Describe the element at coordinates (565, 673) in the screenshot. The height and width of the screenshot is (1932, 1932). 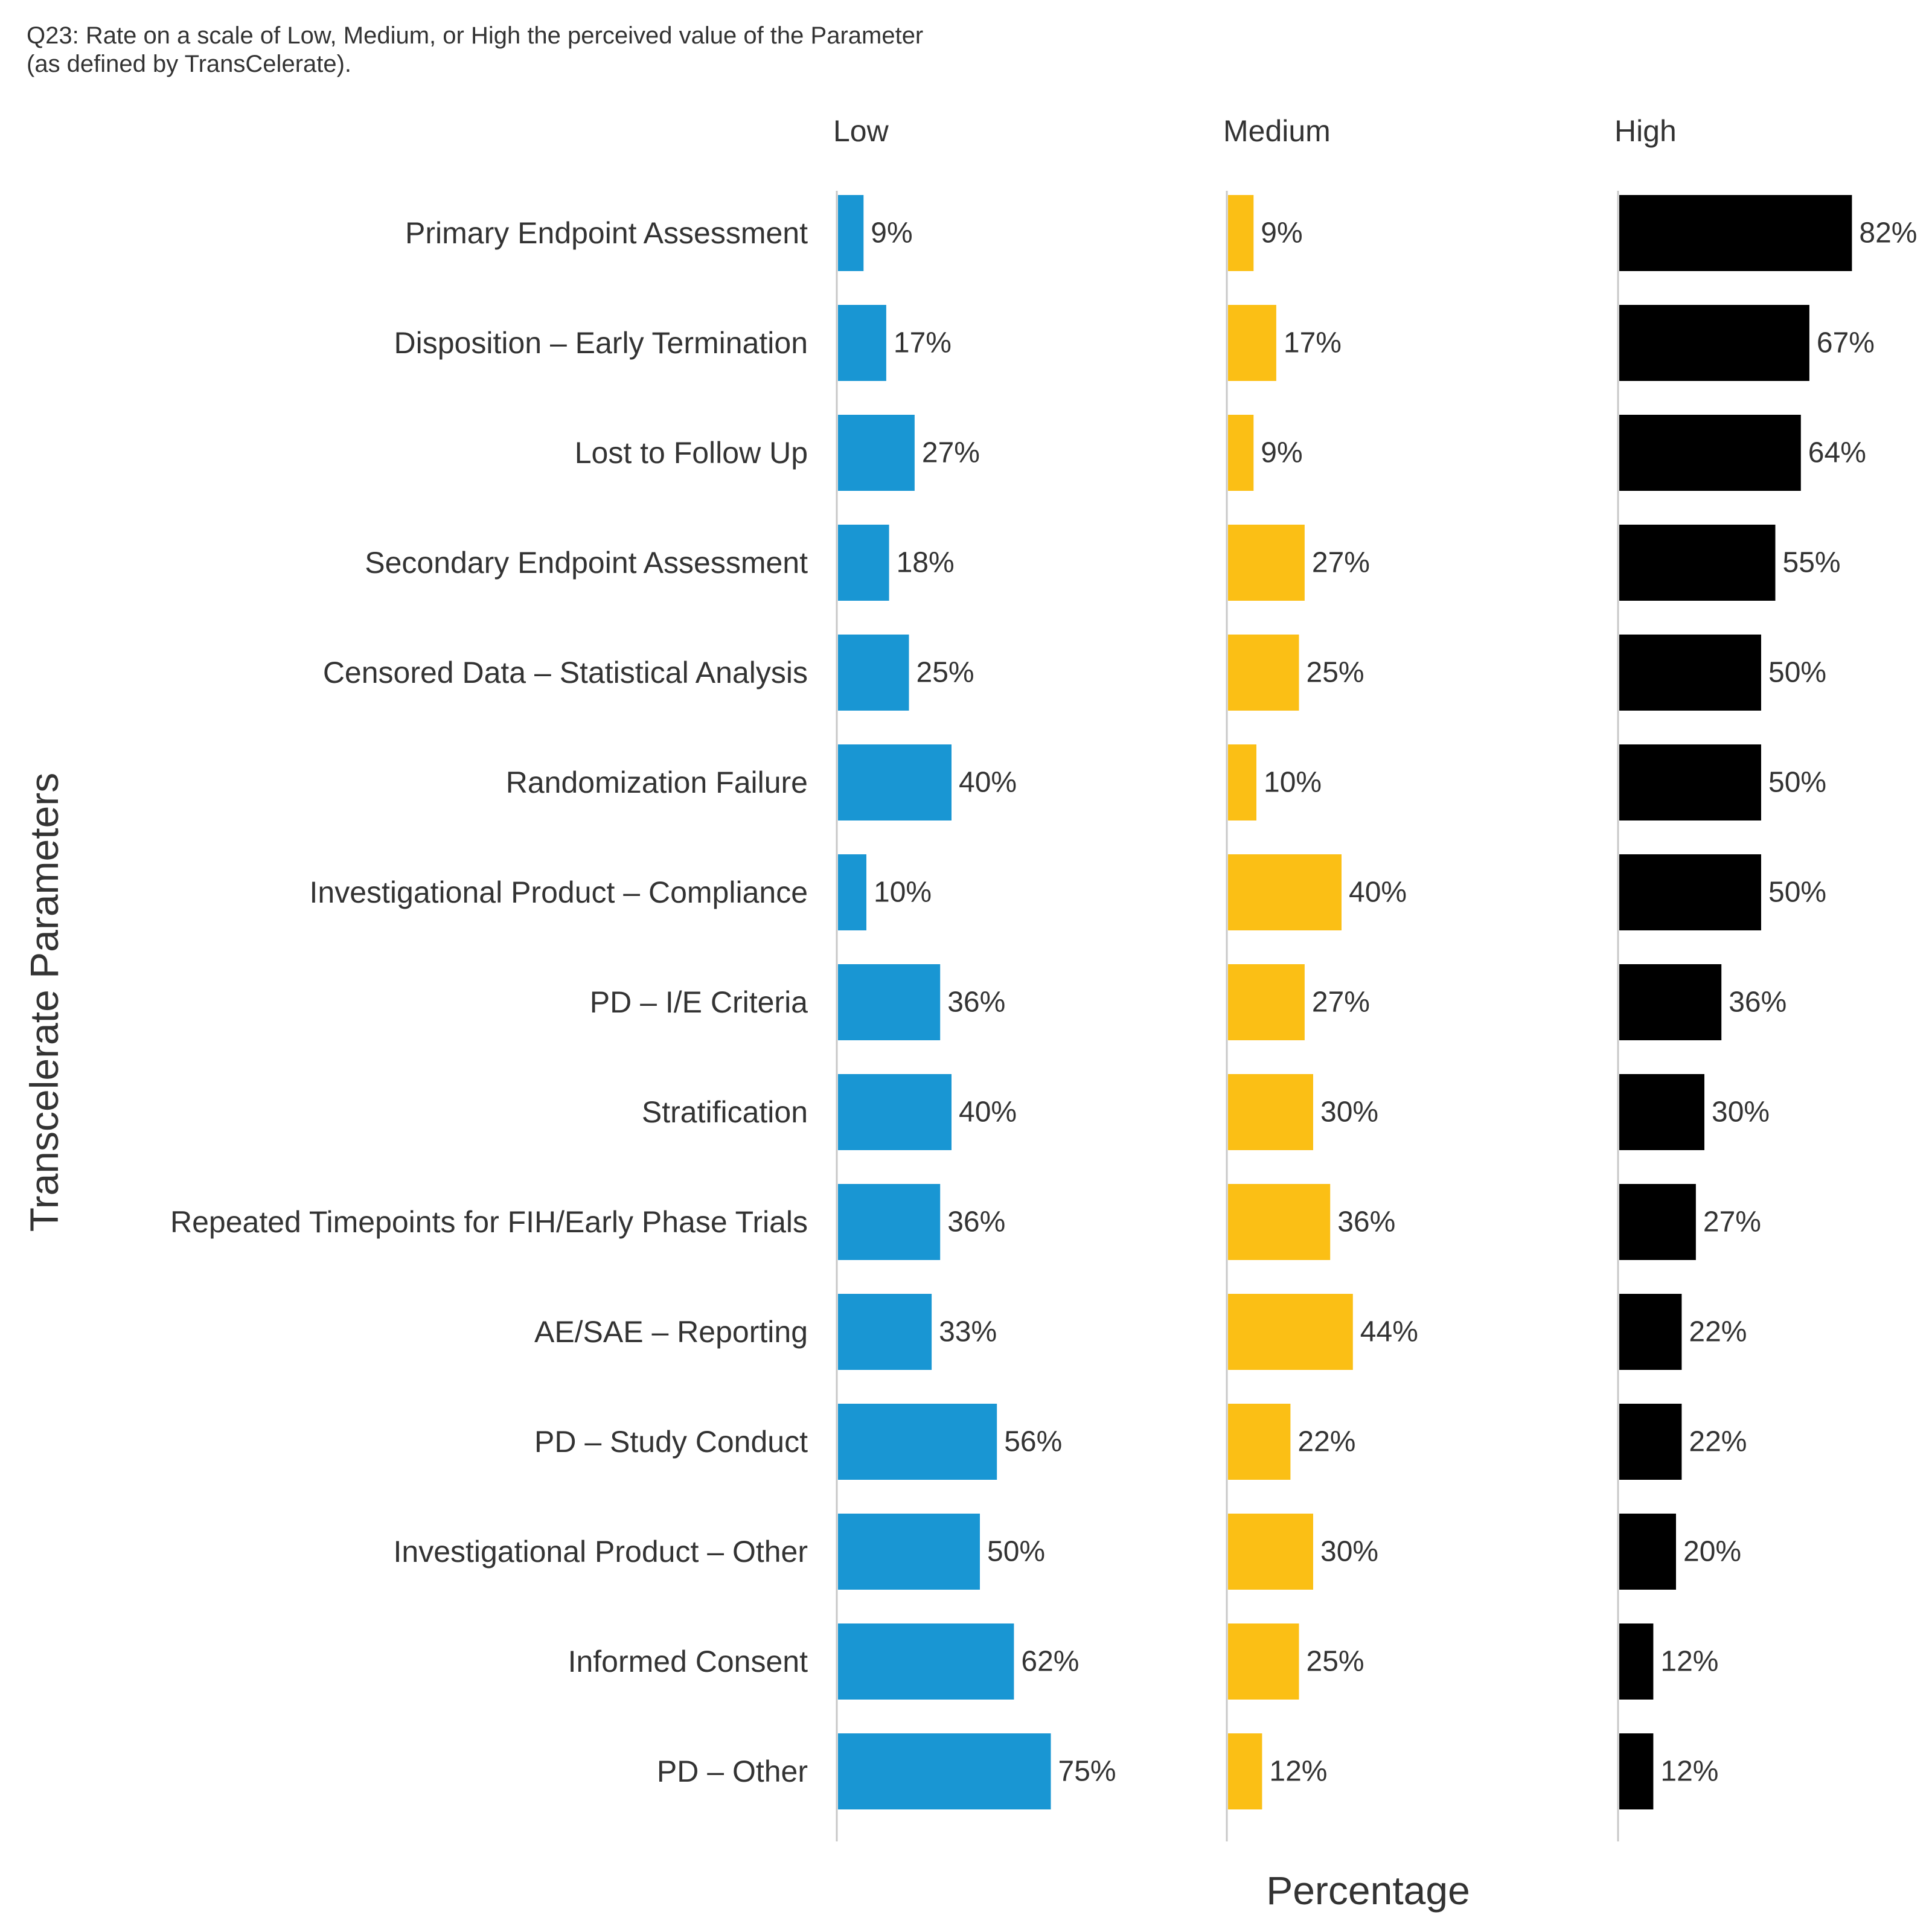
I see `category-label: Censored Data – Statistical Analysis` at that location.